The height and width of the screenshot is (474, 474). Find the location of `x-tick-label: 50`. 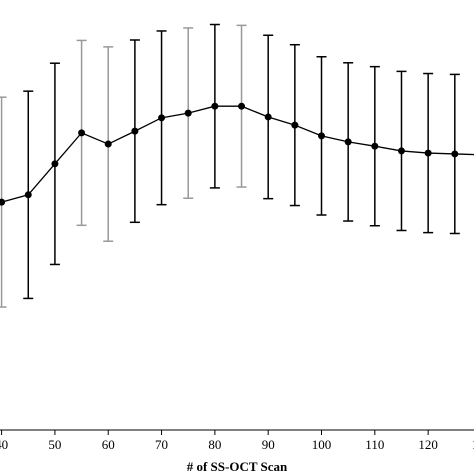

x-tick-label: 50 is located at coordinates (54, 444).